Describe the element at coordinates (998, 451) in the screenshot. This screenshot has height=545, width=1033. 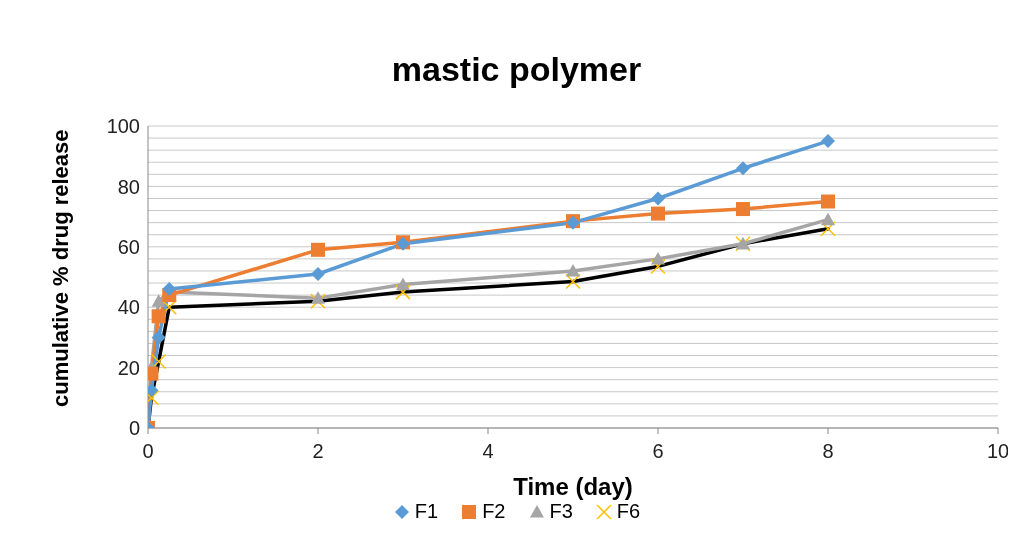
I see `x-tick-label: 10` at that location.